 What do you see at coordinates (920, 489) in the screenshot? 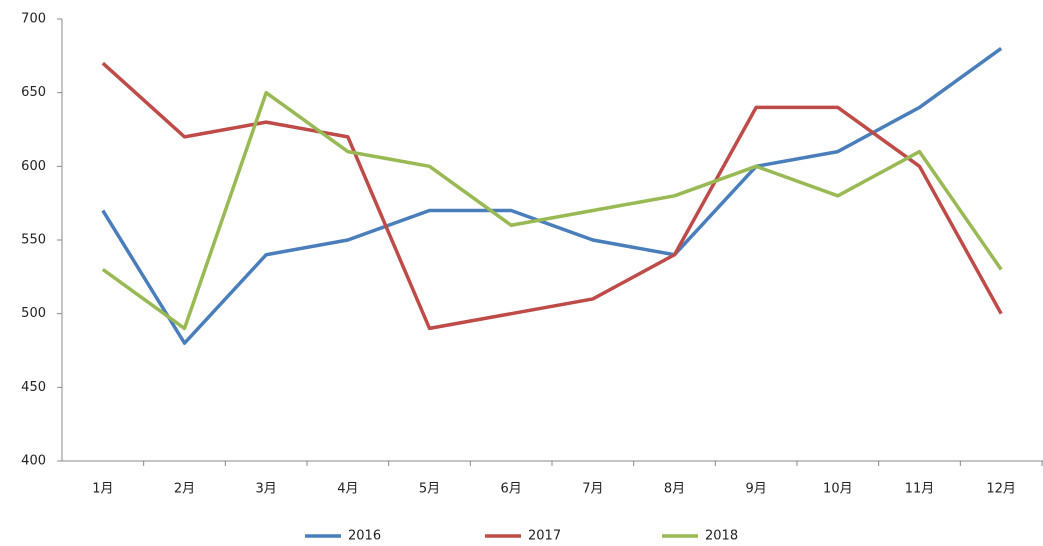
I see `x-tick-label: 11月` at bounding box center [920, 489].